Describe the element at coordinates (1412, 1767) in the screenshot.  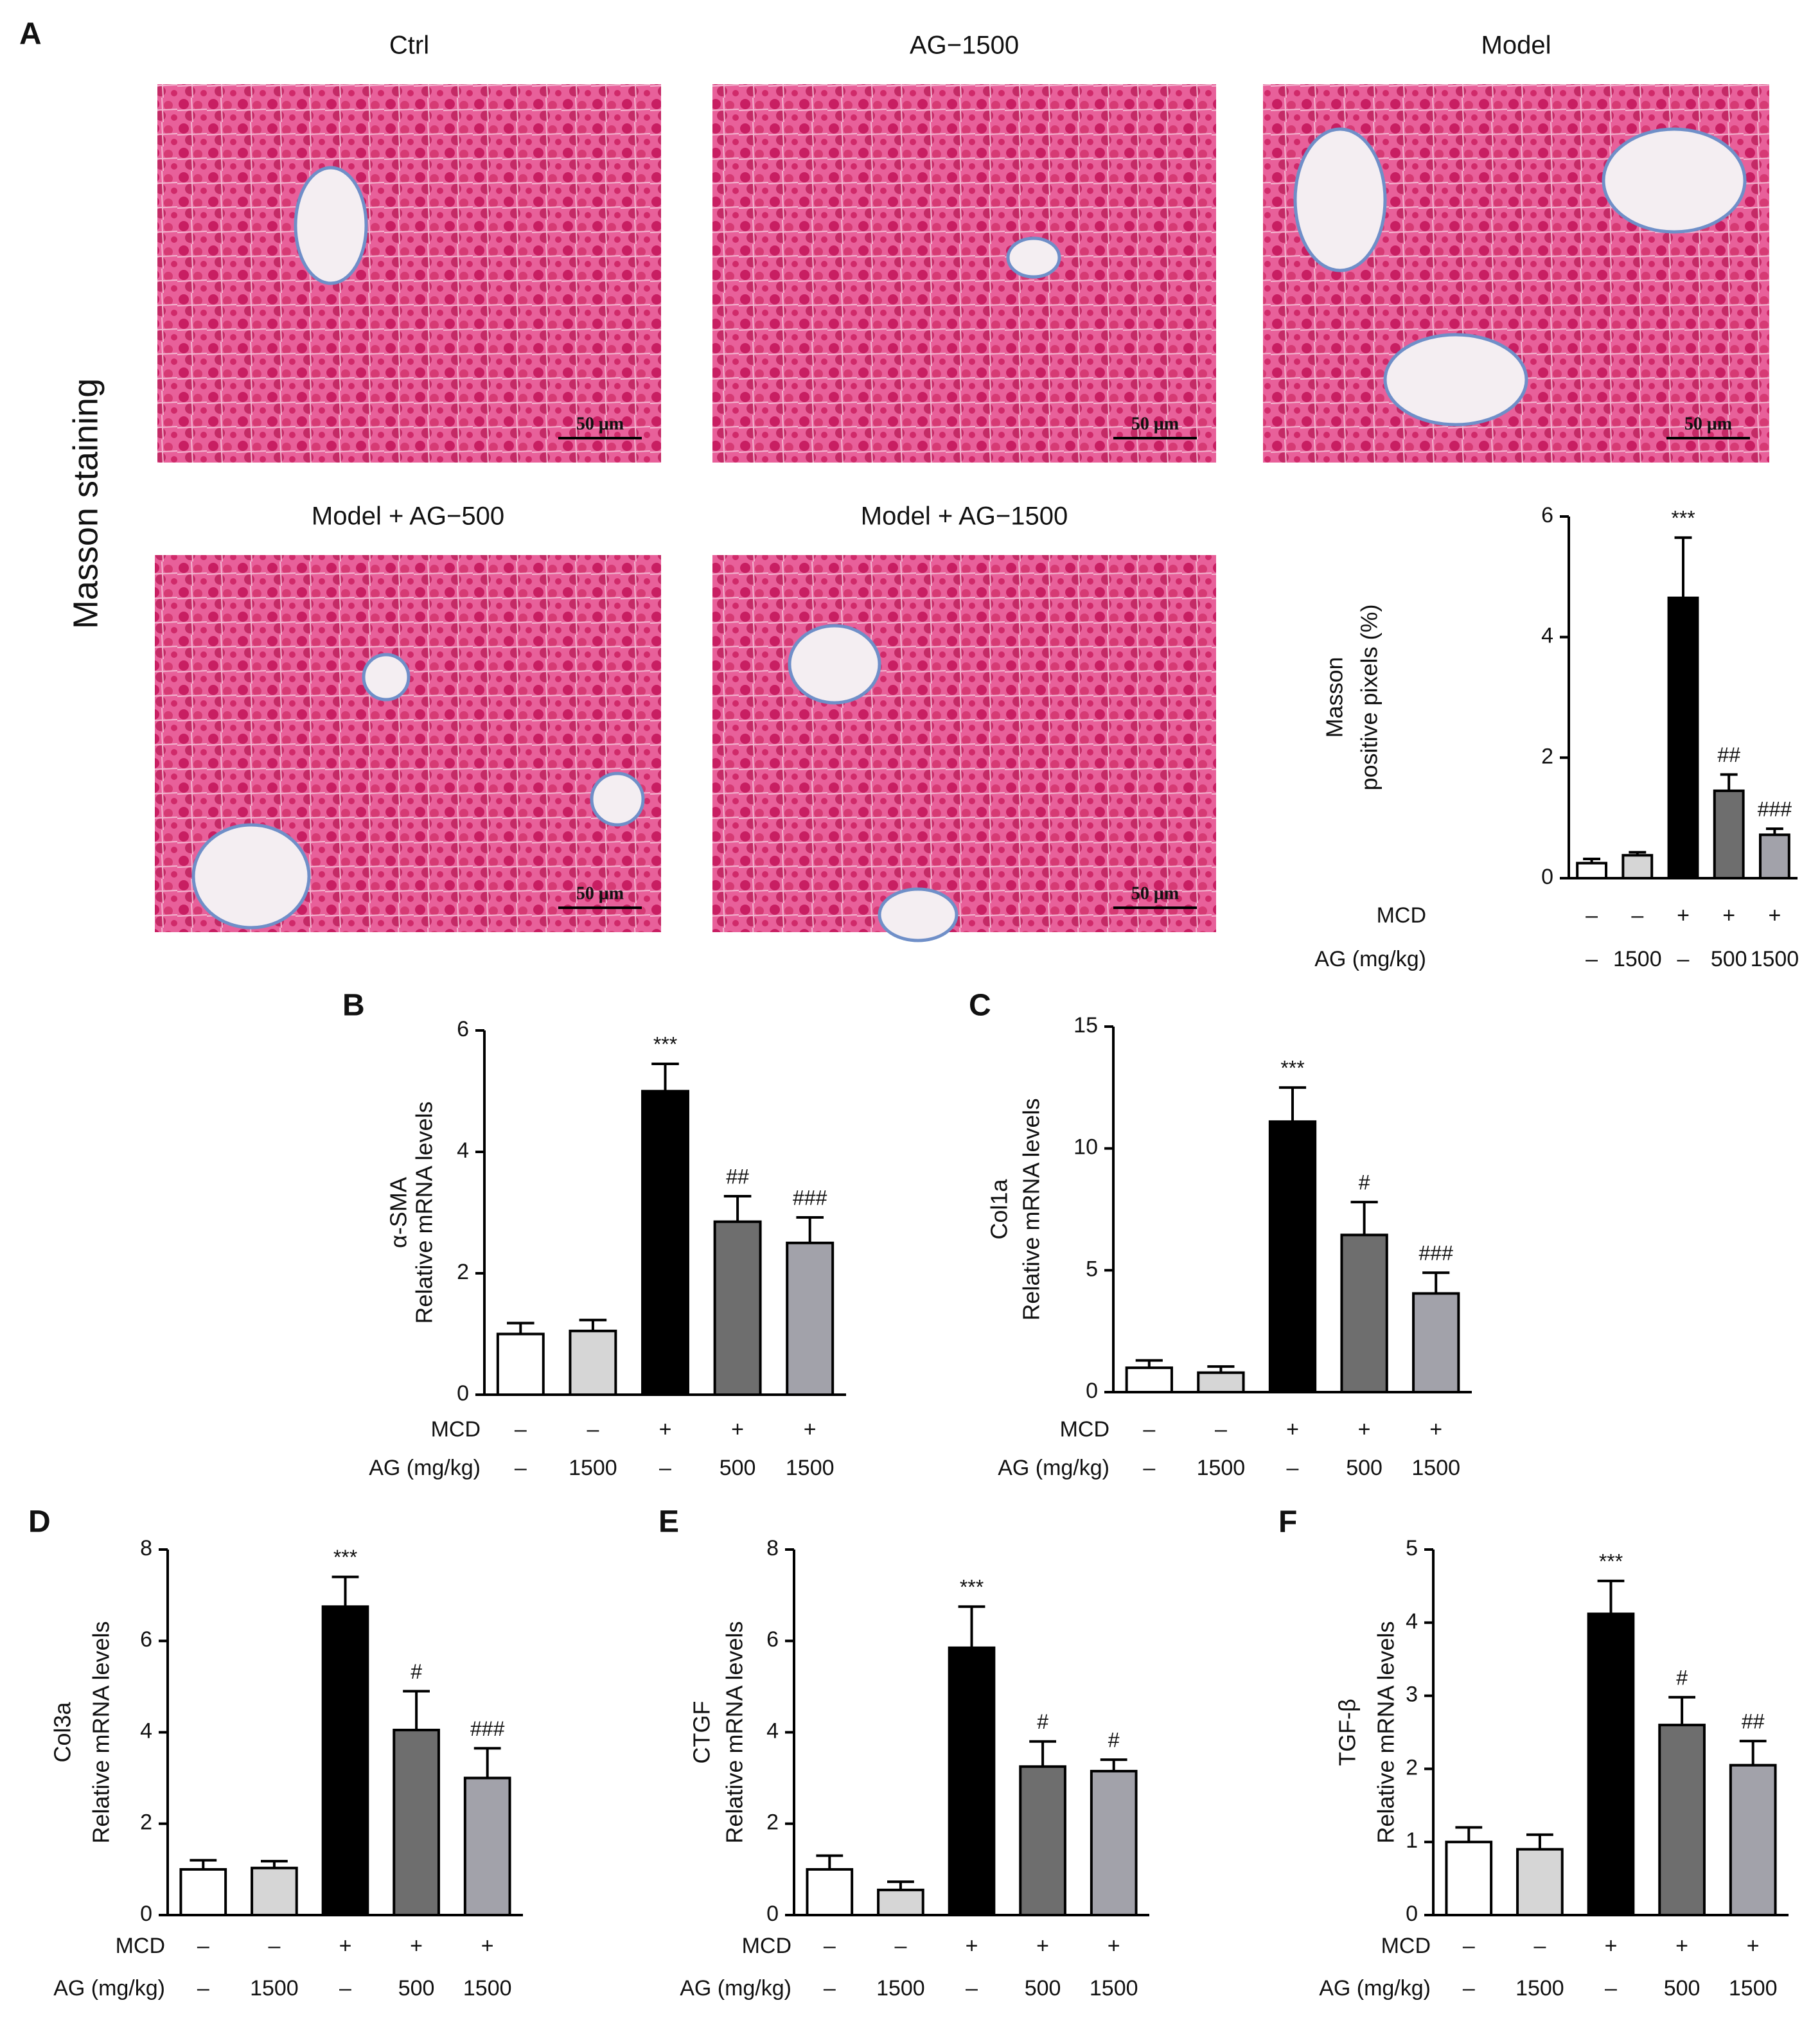
I see `y-tick-label: 2` at that location.